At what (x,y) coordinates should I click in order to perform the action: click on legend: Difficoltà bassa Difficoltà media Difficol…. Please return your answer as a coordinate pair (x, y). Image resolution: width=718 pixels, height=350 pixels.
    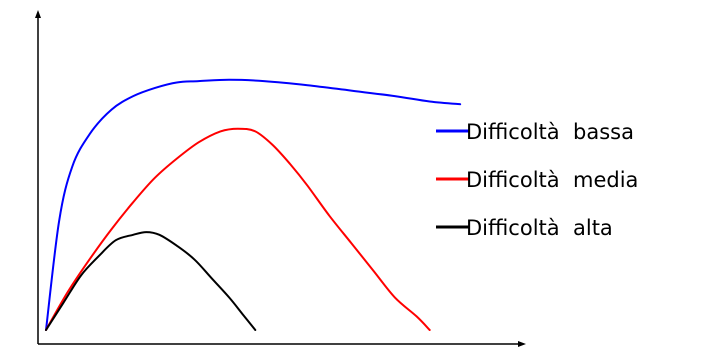
    Looking at the image, I should click on (537, 180).